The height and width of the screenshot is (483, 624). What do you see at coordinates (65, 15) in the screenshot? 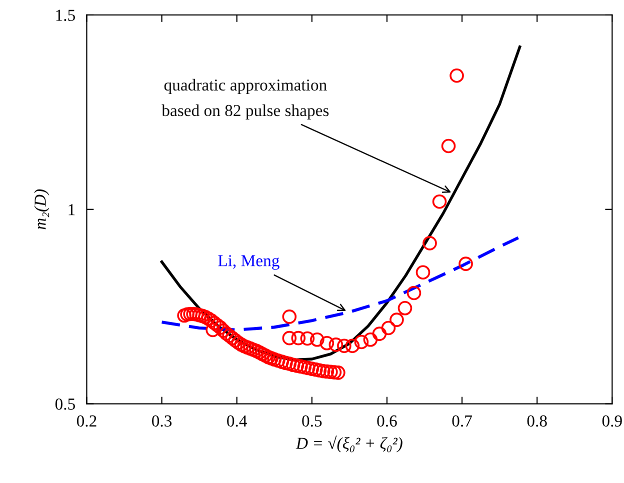
I see `y-tick-label: 1.5` at bounding box center [65, 15].